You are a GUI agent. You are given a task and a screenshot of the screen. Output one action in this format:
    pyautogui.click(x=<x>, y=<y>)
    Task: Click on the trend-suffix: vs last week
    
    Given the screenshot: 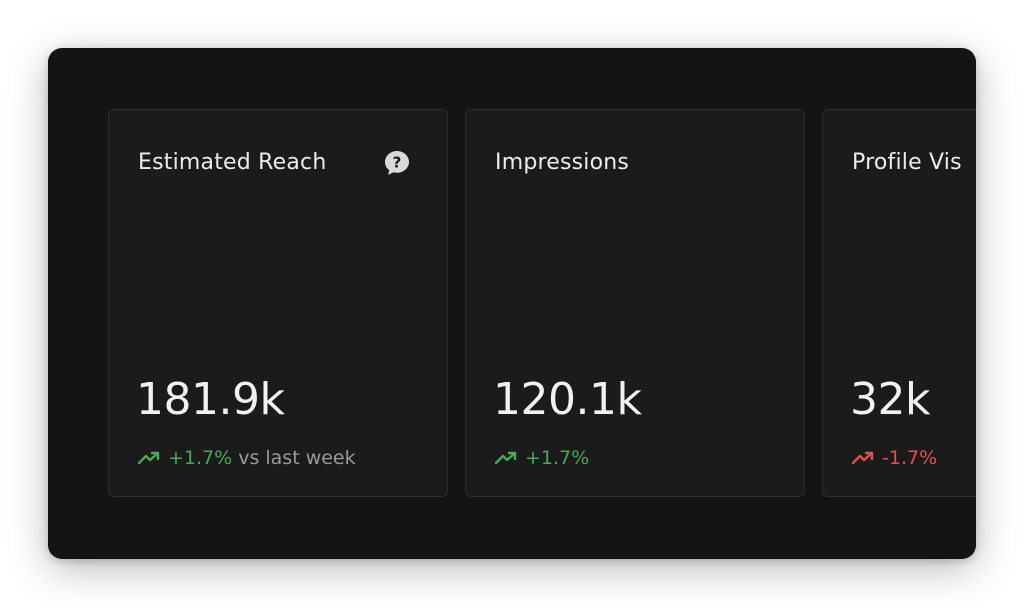 What is the action you would take?
    pyautogui.click(x=297, y=458)
    